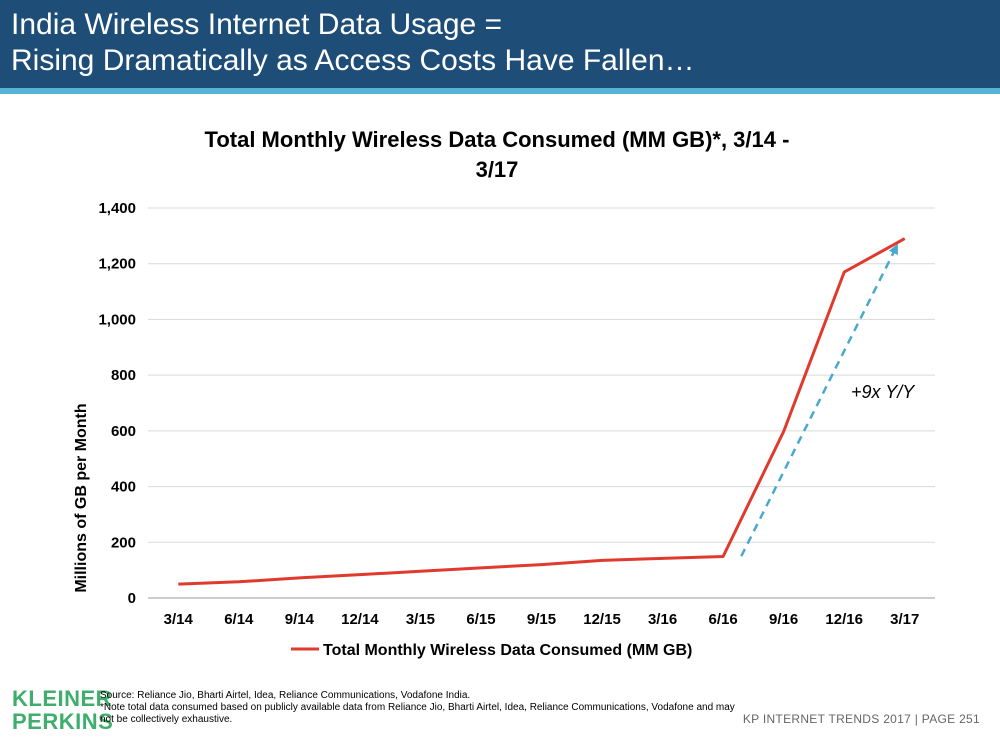  What do you see at coordinates (132, 598) in the screenshot?
I see `y-tick-label: 0` at bounding box center [132, 598].